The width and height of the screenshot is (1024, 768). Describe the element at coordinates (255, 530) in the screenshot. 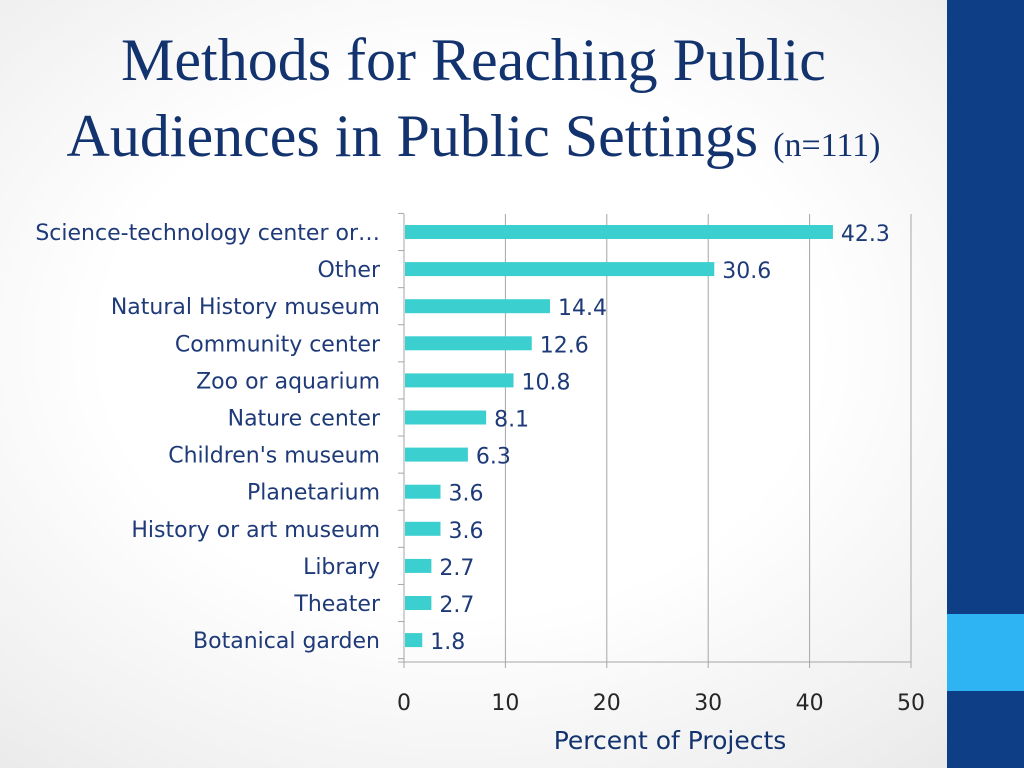

I see `category-label: History or art museum` at that location.